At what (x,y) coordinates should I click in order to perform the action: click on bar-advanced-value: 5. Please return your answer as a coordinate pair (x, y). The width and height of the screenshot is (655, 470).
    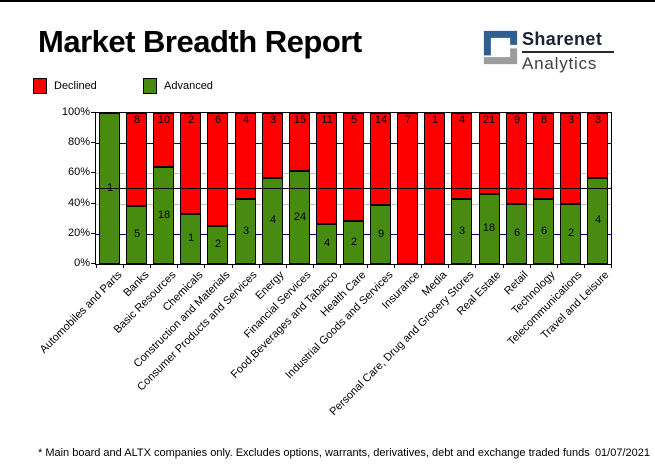
    Looking at the image, I should click on (137, 234).